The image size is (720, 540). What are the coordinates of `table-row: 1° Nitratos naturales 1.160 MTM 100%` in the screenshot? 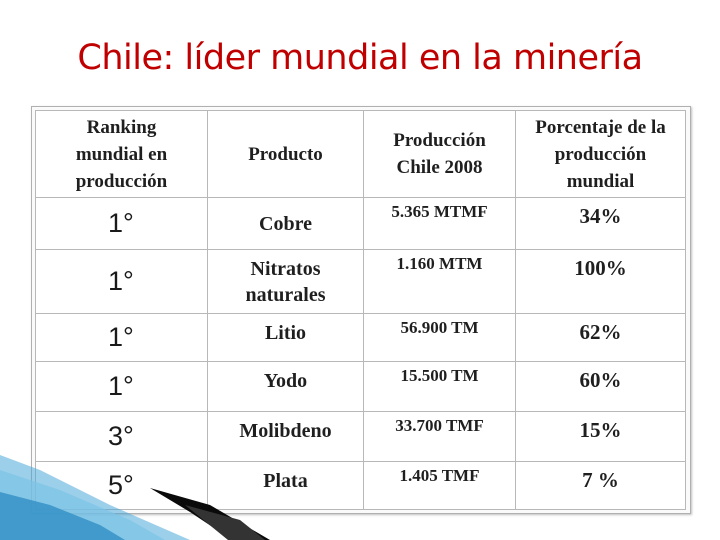 It's located at (360, 281).